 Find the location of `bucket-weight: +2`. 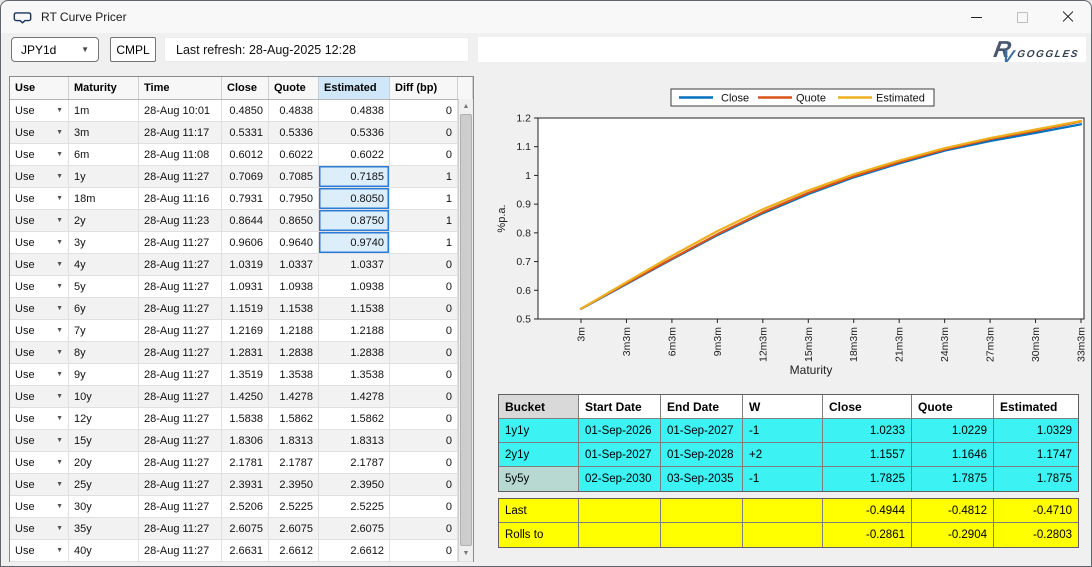

bucket-weight: +2 is located at coordinates (783, 455).